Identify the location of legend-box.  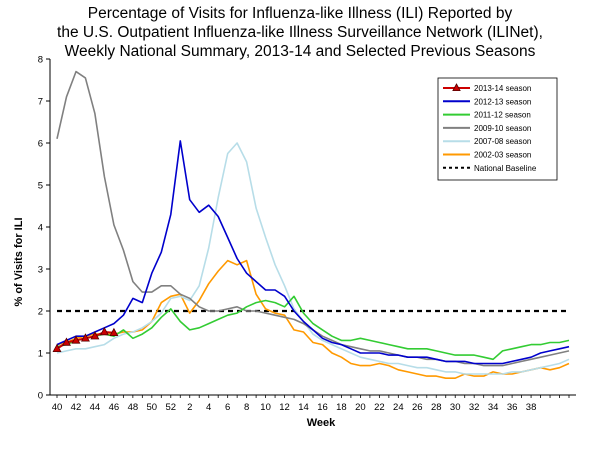
(497, 129).